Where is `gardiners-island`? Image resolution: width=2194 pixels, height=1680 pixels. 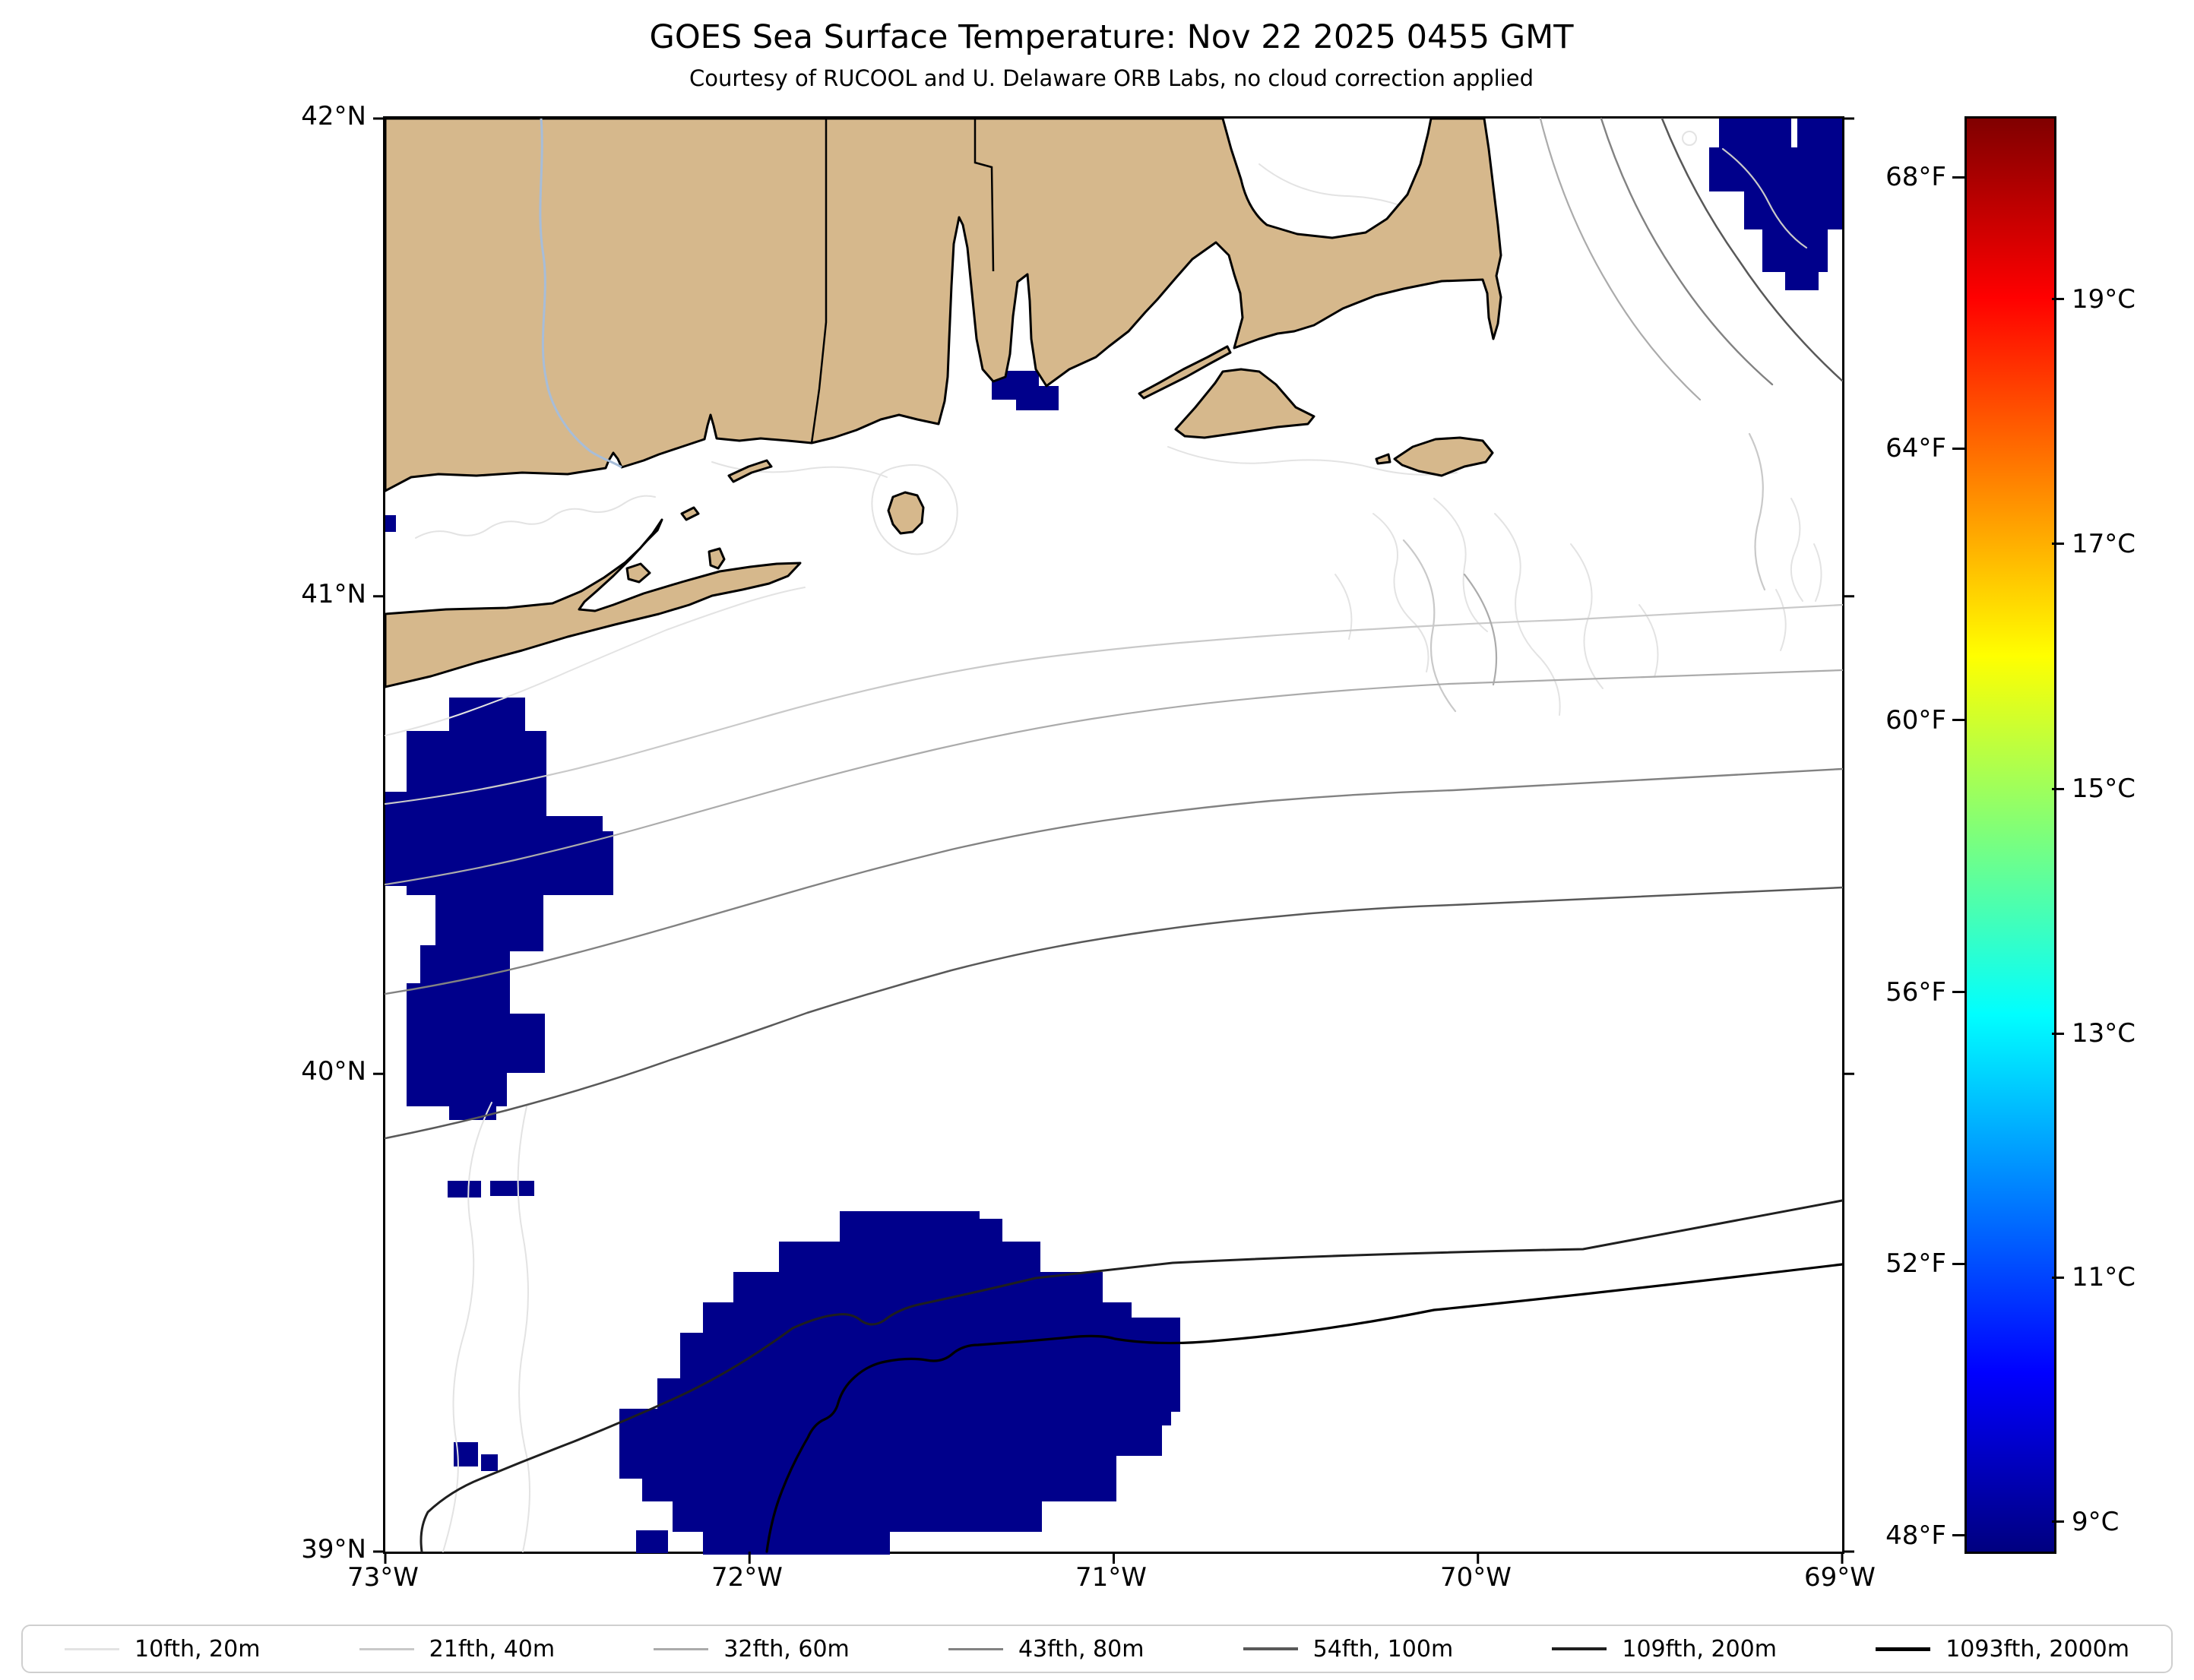 gardiners-island is located at coordinates (717, 558).